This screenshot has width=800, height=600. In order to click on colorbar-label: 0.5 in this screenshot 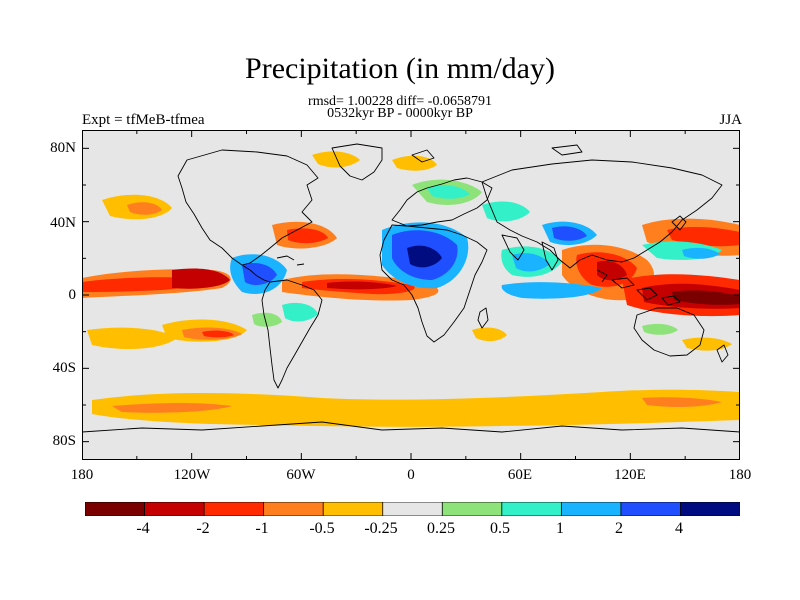, I will do `click(500, 528)`.